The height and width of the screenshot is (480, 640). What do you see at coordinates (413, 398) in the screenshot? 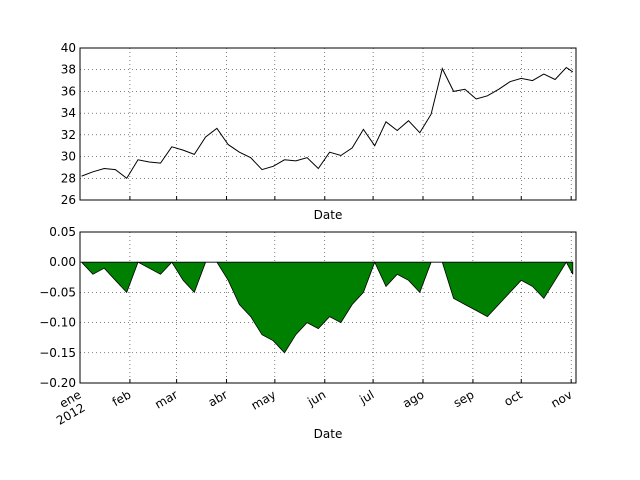
I see `x-tick-label: ago` at bounding box center [413, 398].